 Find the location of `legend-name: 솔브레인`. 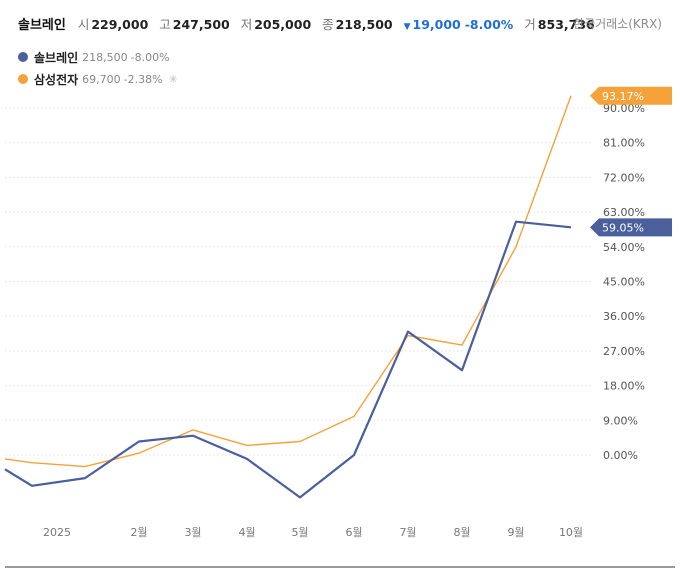

legend-name: 솔브레인 is located at coordinates (56, 57).